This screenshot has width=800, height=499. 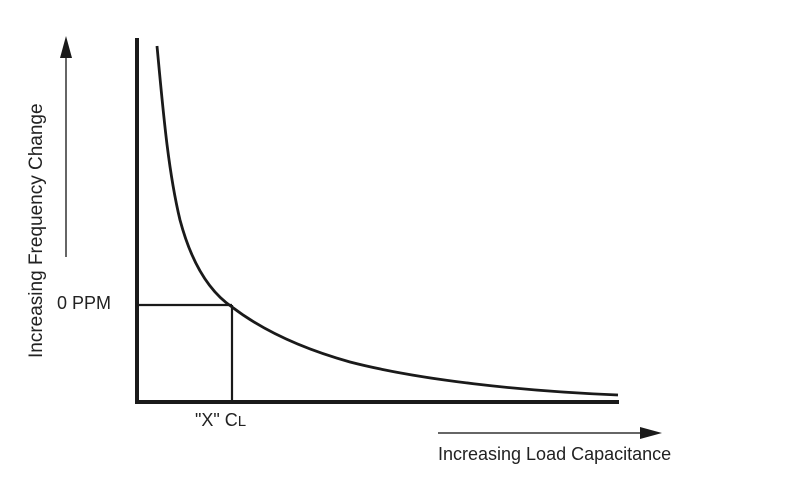 I want to click on zero-ppm-text: 0 PPM, so click(x=84, y=303).